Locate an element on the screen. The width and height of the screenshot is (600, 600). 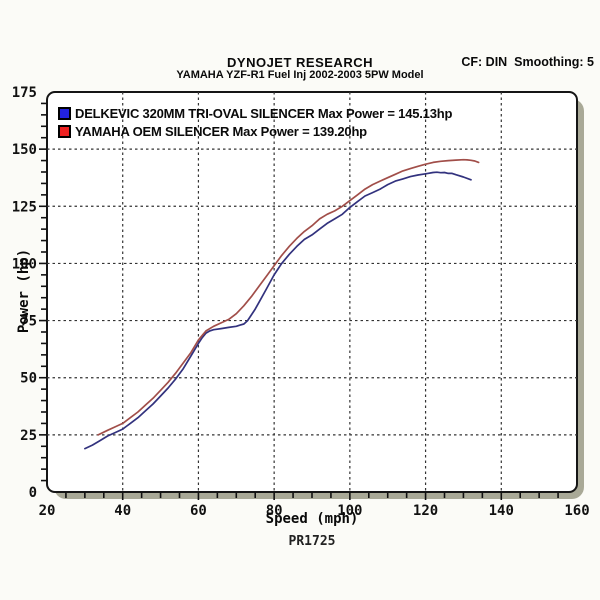
x-tick-label-60: 60 is located at coordinates (198, 511).